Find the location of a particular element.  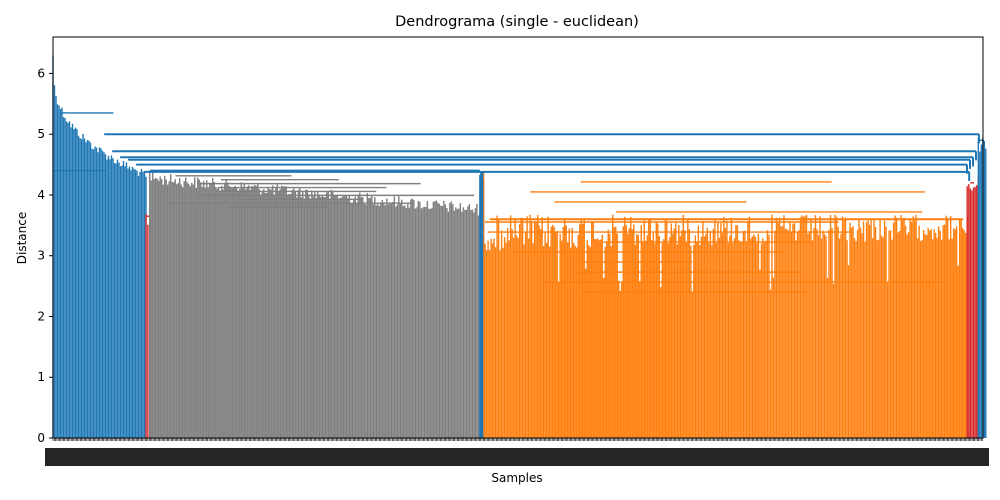

y-tick-label: 4 is located at coordinates (41, 195).